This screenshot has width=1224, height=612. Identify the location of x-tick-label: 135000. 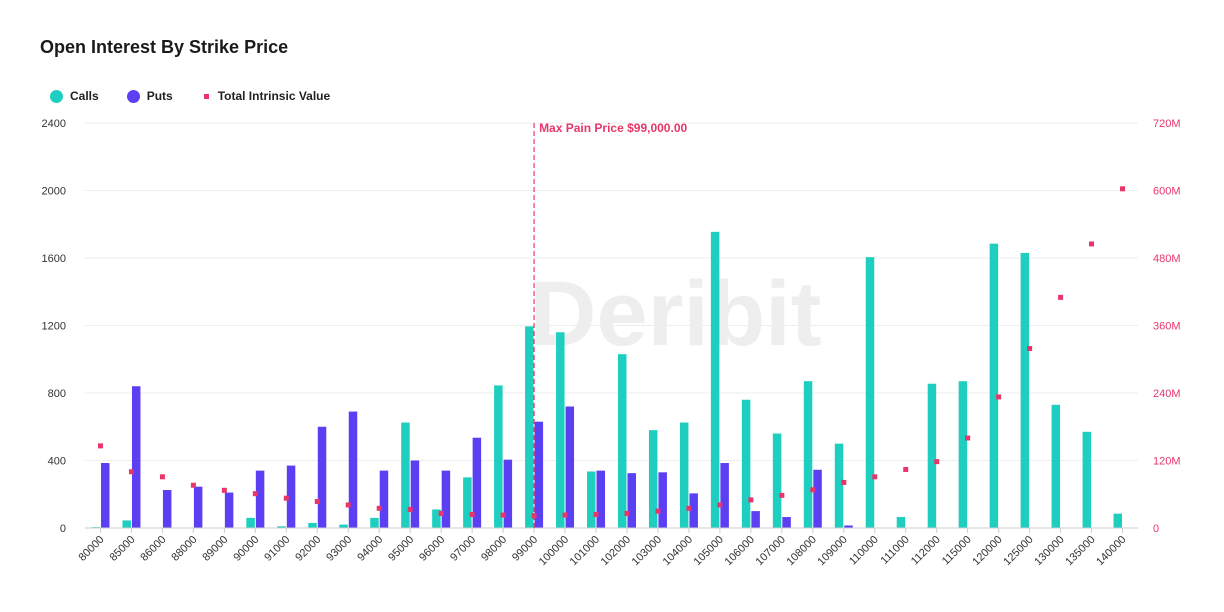
(1080, 551).